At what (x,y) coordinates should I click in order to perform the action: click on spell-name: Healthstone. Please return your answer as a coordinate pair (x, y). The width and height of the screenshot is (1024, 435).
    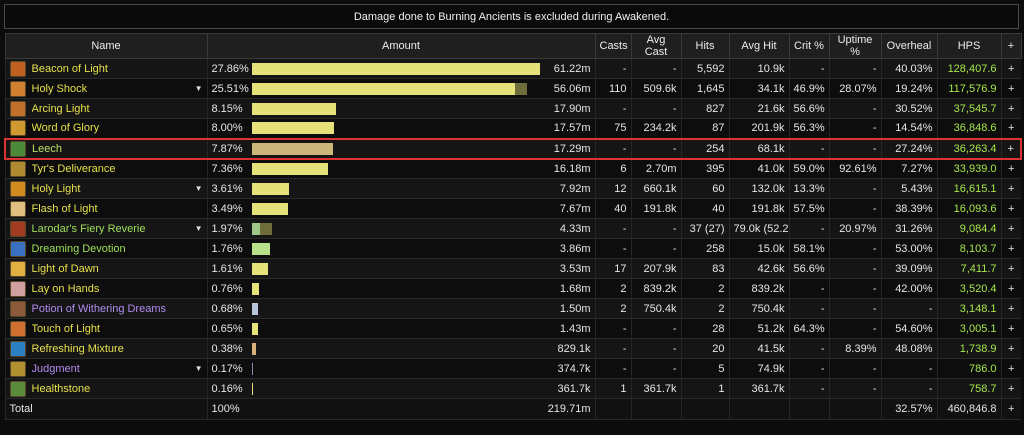
    Looking at the image, I should click on (61, 388).